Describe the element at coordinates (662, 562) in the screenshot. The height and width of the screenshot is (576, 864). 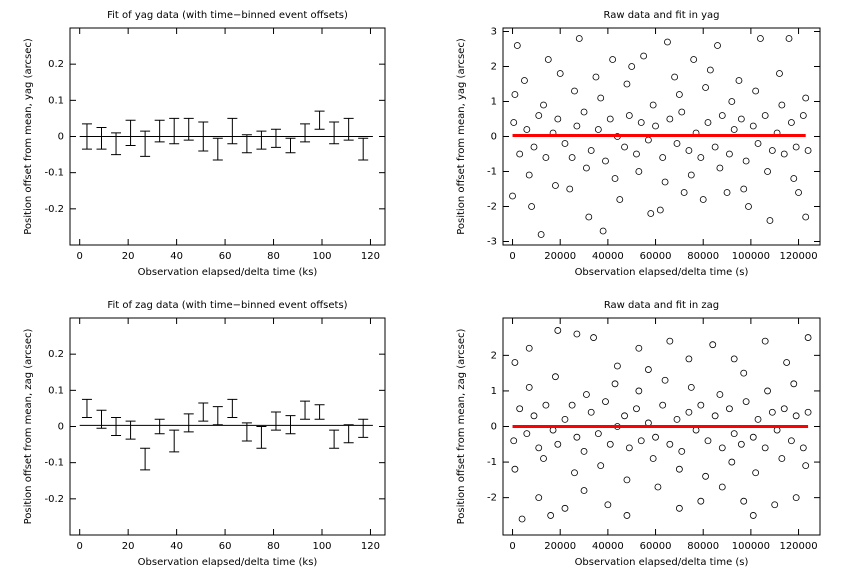
I see `x-axis-label: Observation elapsed/delta time (s)` at that location.